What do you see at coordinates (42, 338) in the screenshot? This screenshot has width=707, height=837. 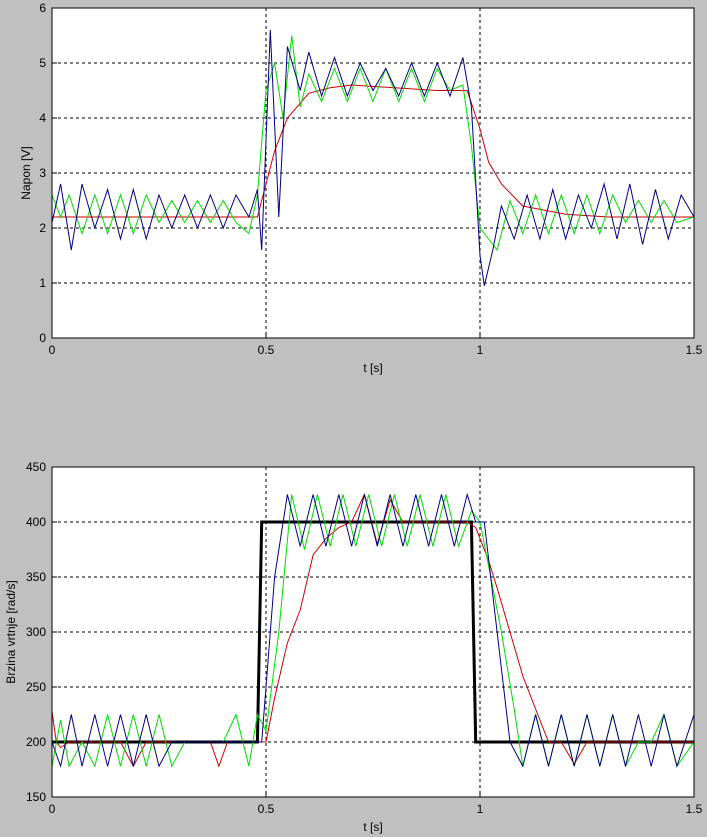 I see `y-tick-label: 0` at bounding box center [42, 338].